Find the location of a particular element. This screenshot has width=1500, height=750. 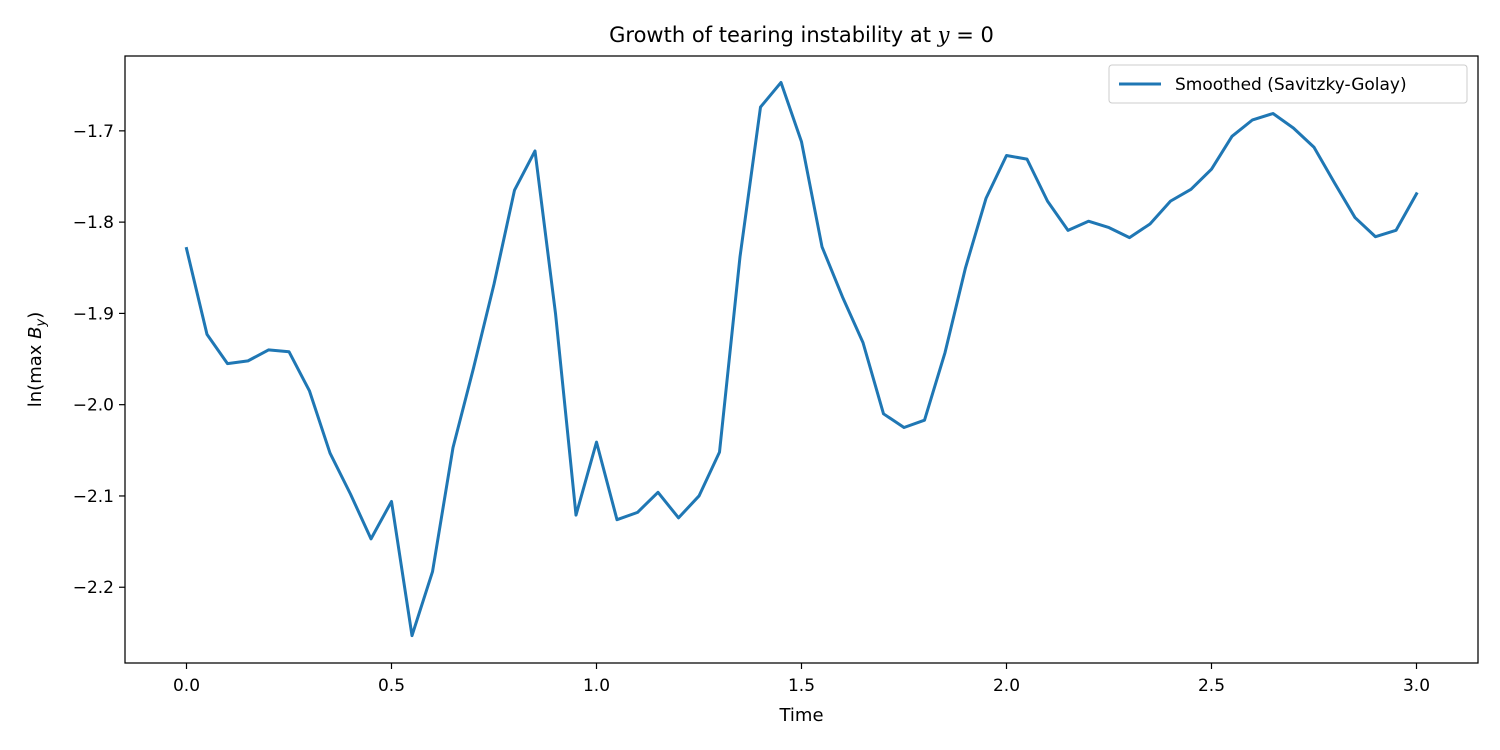

y-tick-label: −1.7 is located at coordinates (93, 132).